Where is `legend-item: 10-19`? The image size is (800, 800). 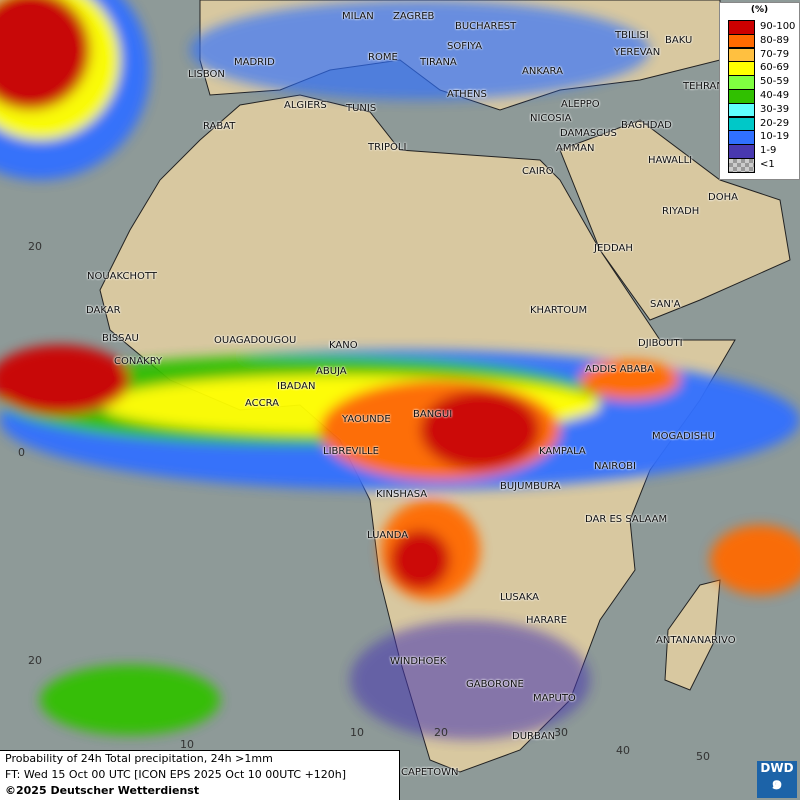 legend-item: 10-19 is located at coordinates (763, 137).